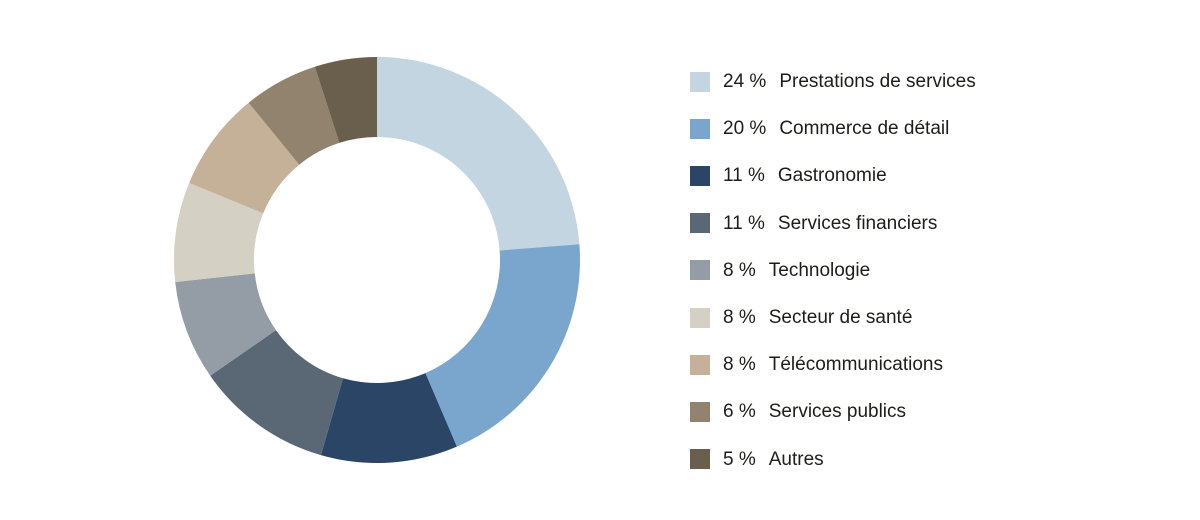 The width and height of the screenshot is (1200, 520). I want to click on legend-item: 24 % Prestations de services, so click(833, 81).